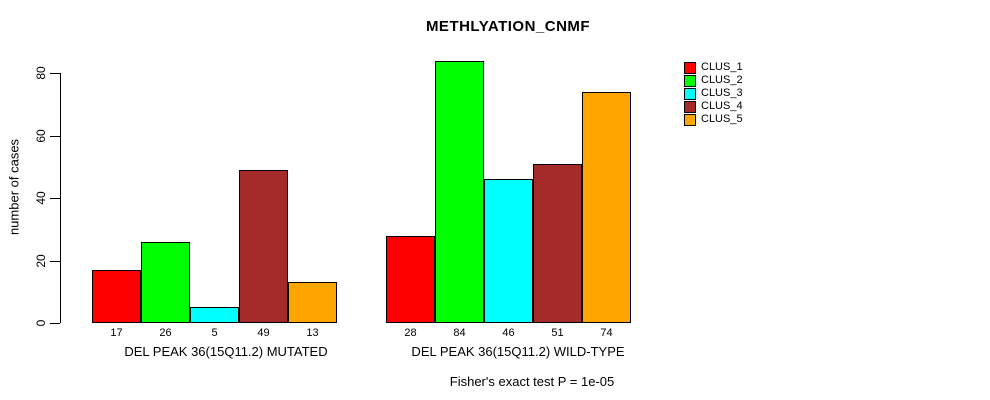 This screenshot has height=400, width=990. Describe the element at coordinates (508, 333) in the screenshot. I see `bar-value-label: 46` at that location.